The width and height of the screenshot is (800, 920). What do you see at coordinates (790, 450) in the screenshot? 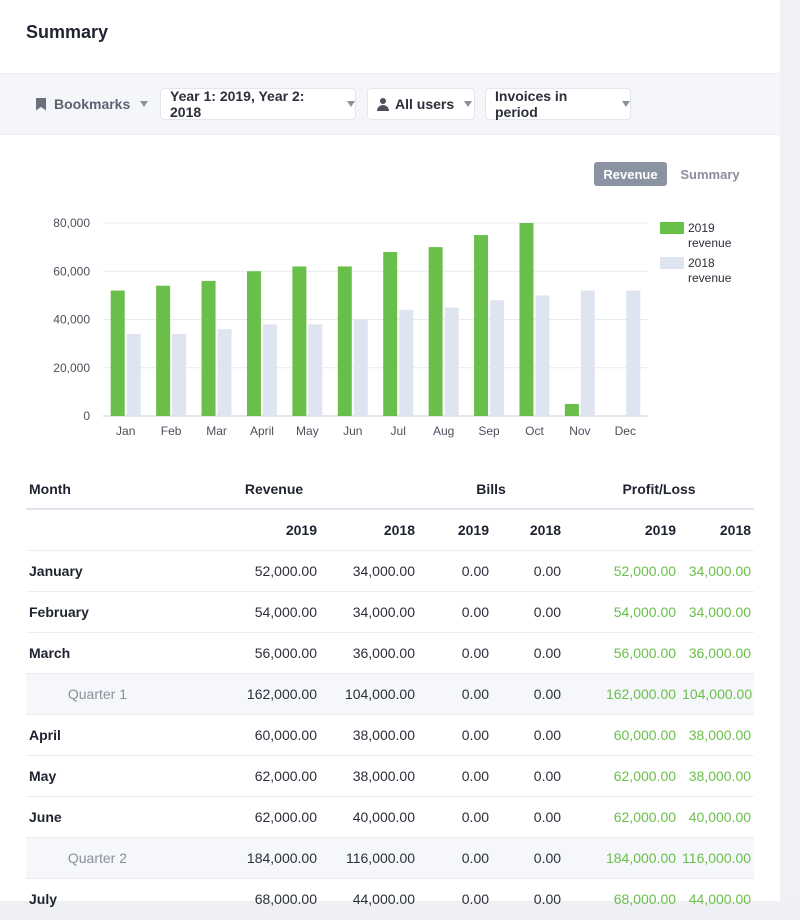
I see `scrollbar-track` at bounding box center [790, 450].